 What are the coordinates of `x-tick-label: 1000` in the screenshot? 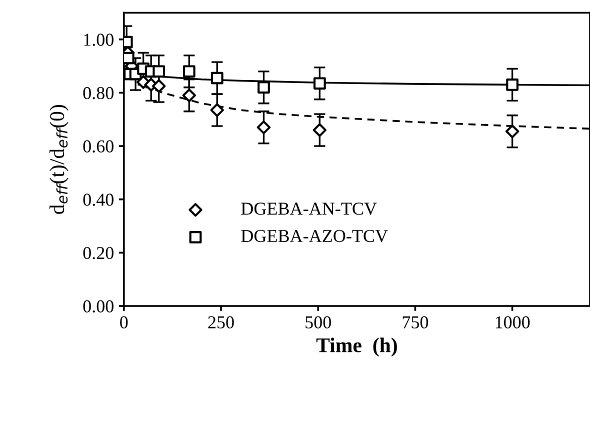 It's located at (513, 322).